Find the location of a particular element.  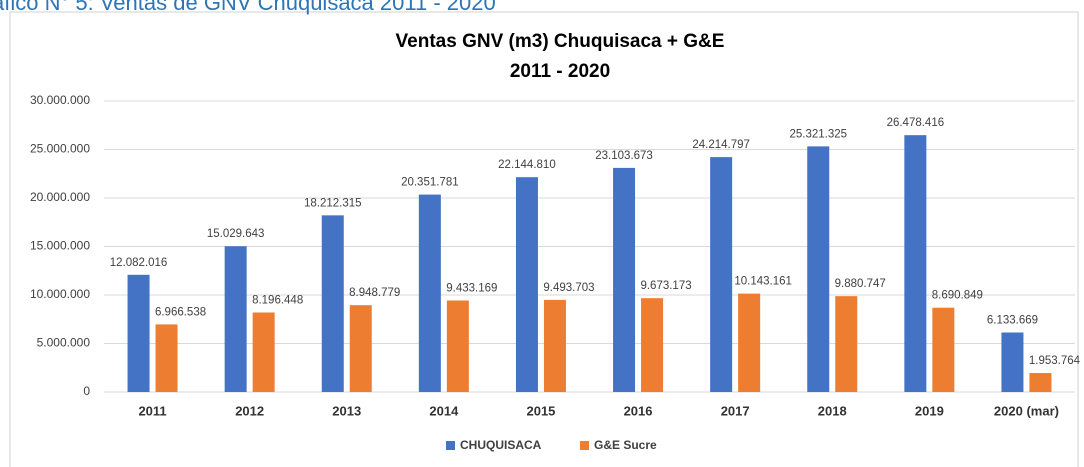

y-tick-label: 30.000.000 is located at coordinates (60, 100).